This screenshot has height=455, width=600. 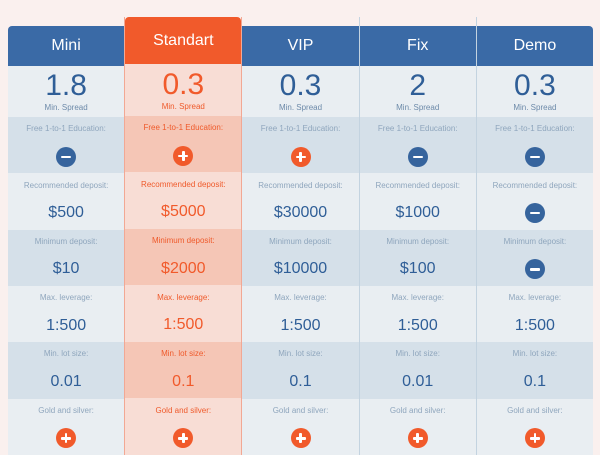 I want to click on recommended-value-cell: $1000, so click(x=417, y=213).